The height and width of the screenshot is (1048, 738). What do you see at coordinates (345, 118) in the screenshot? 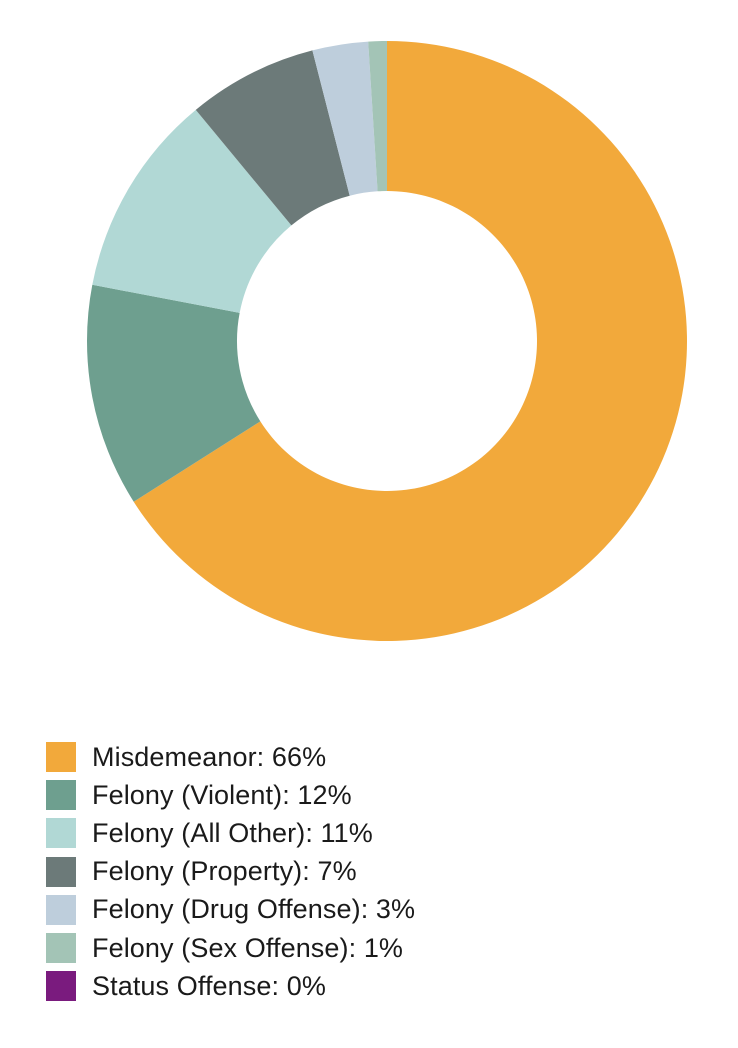
I see `slice-felony-drug-offense` at bounding box center [345, 118].